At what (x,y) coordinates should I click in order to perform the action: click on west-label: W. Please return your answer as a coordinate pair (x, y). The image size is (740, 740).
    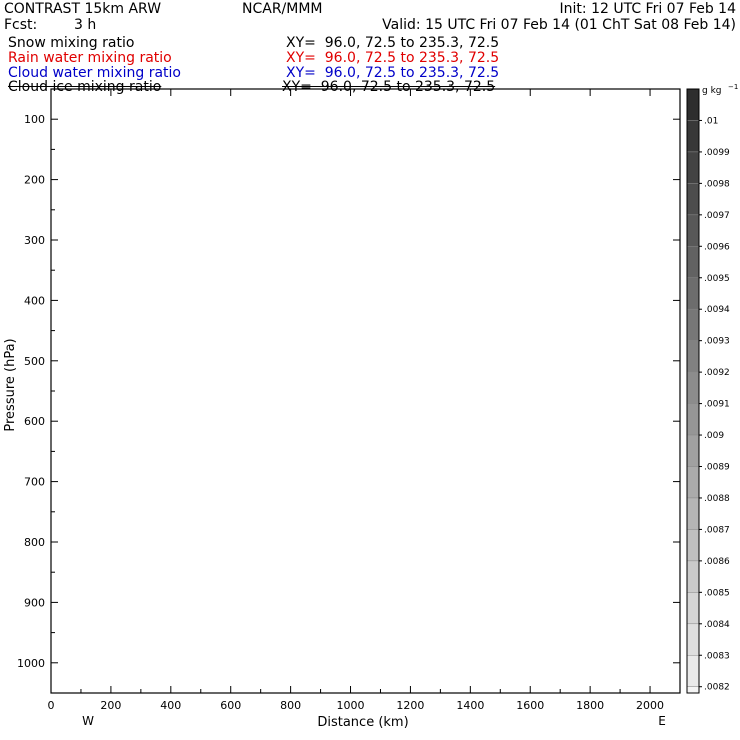
    Looking at the image, I should click on (88, 721).